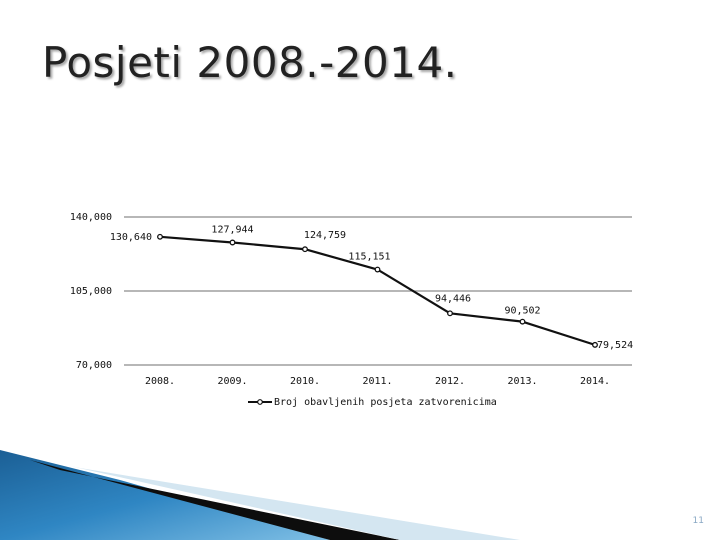  What do you see at coordinates (369, 257) in the screenshot?
I see `data-label: 115,151` at bounding box center [369, 257].